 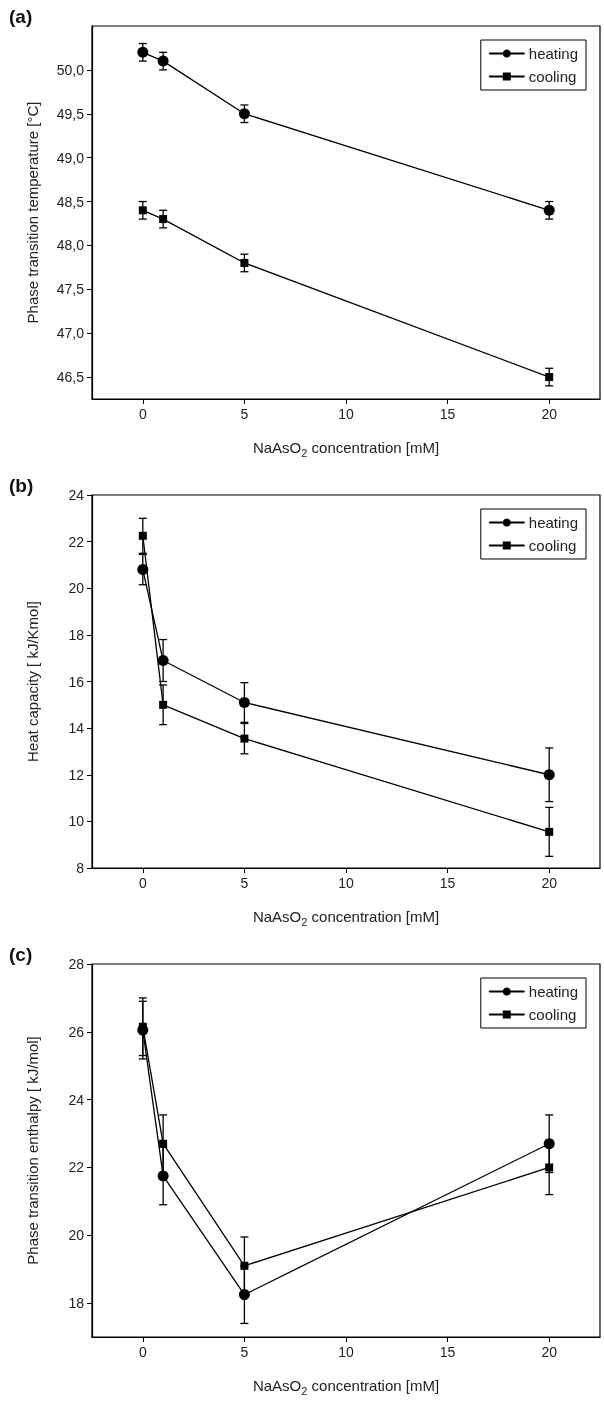 I want to click on y-axis-title: Phase transition enthalpy [ kJ/mol], so click(x=32, y=1150).